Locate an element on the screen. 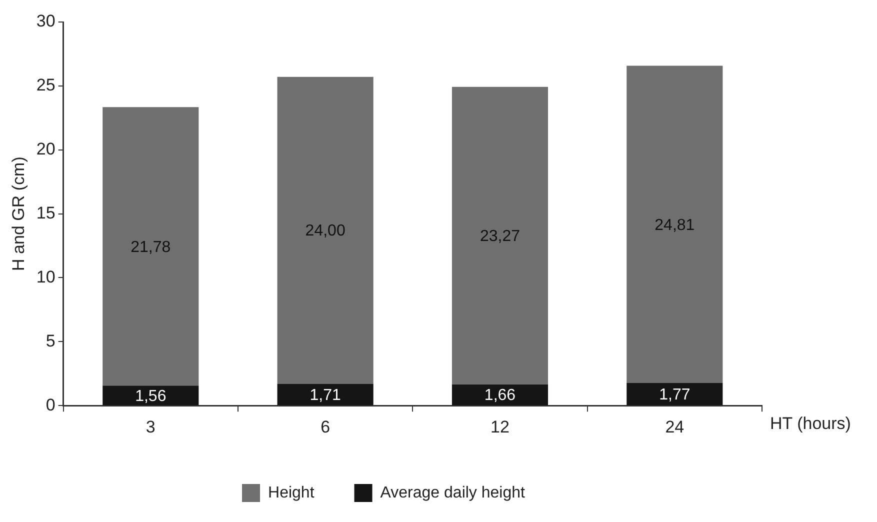 The width and height of the screenshot is (877, 522). y-tick-label: 0 is located at coordinates (51, 404).